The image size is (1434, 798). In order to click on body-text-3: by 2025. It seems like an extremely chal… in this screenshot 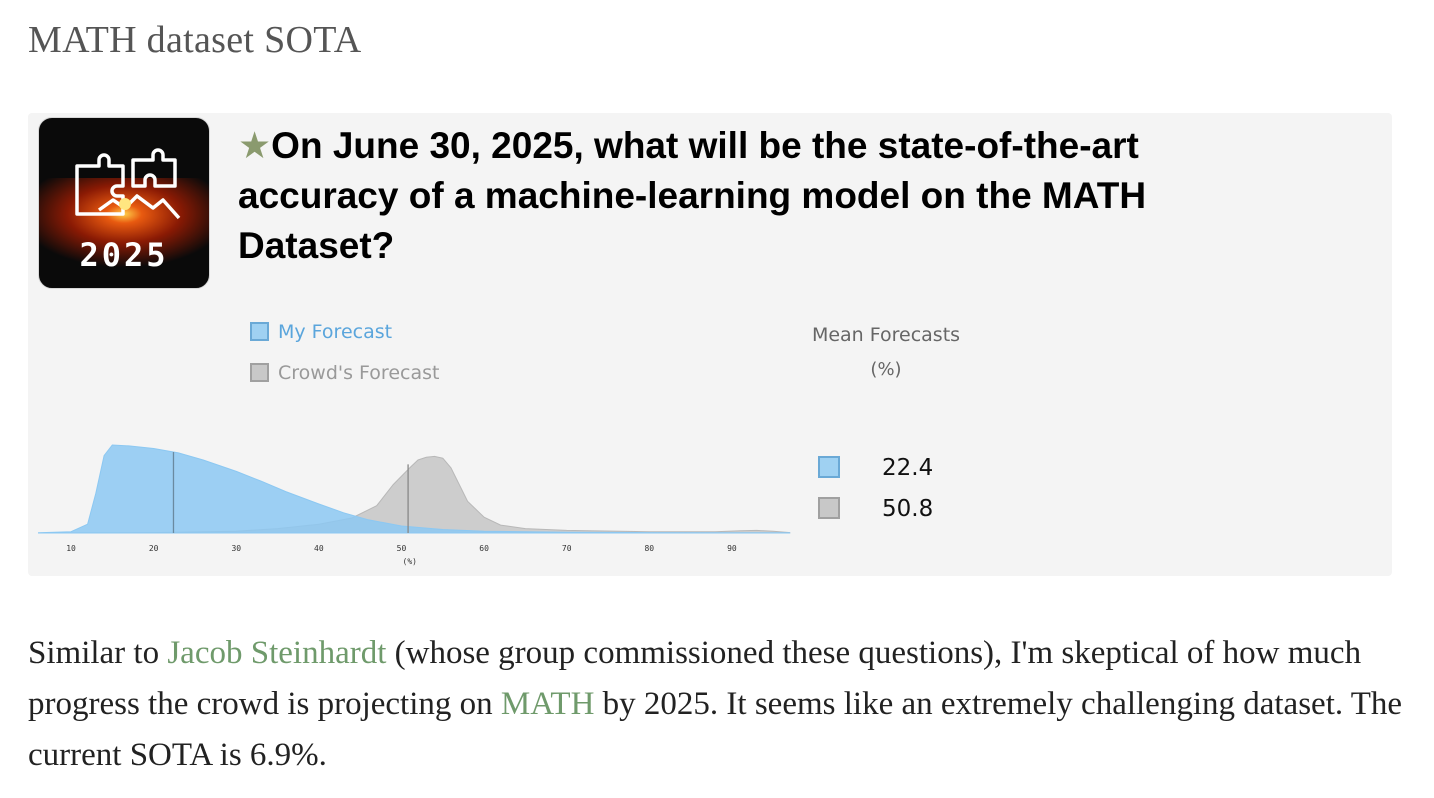, I will do `click(715, 729)`.